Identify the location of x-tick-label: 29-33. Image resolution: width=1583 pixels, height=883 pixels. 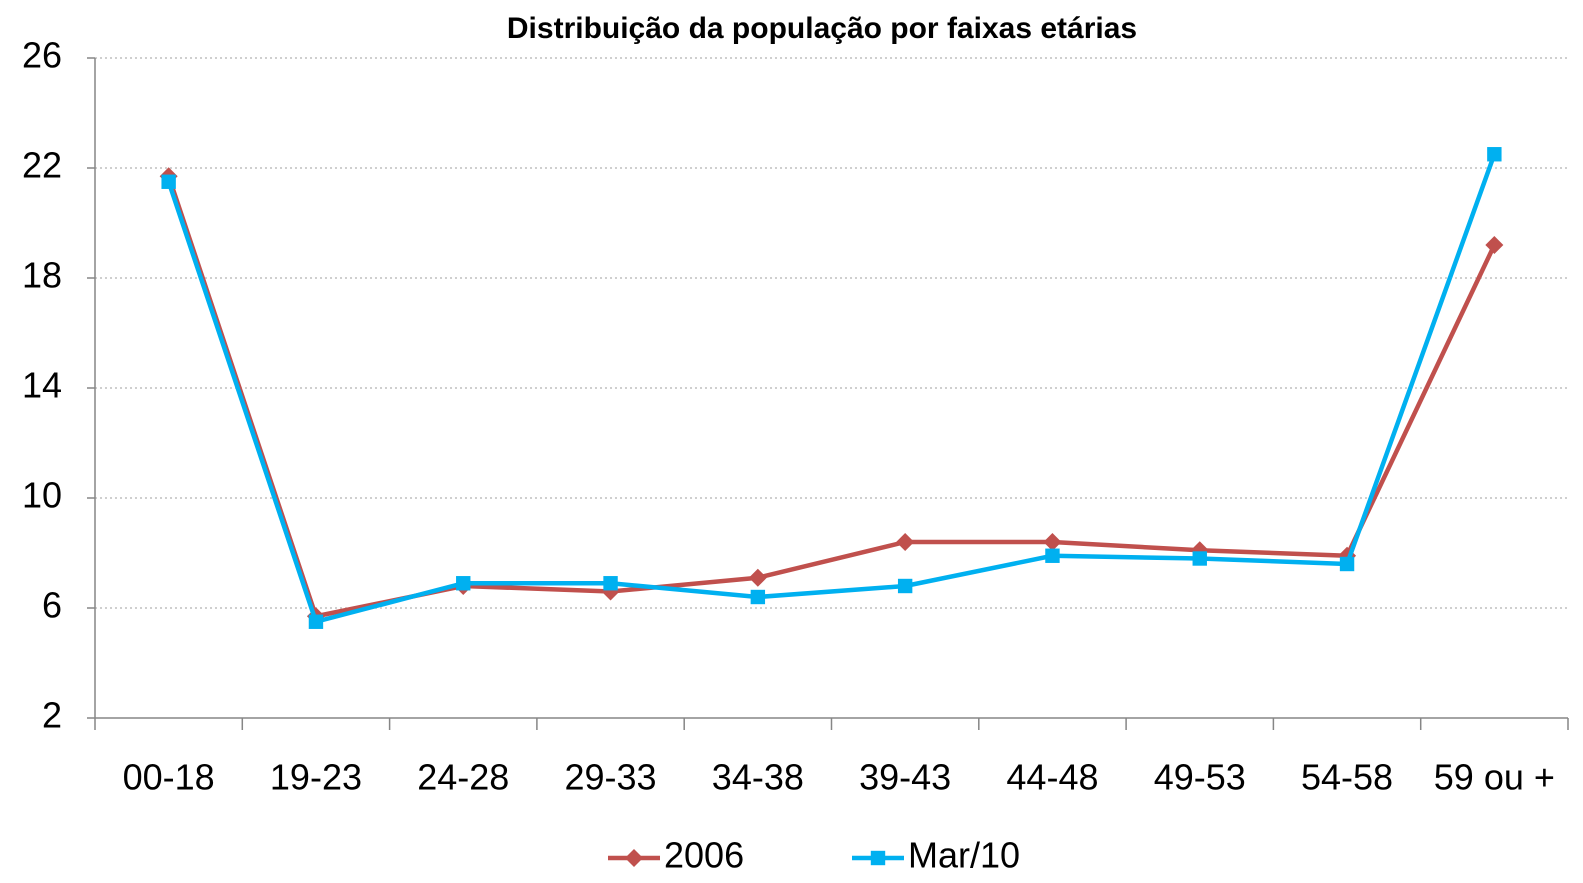
(611, 777).